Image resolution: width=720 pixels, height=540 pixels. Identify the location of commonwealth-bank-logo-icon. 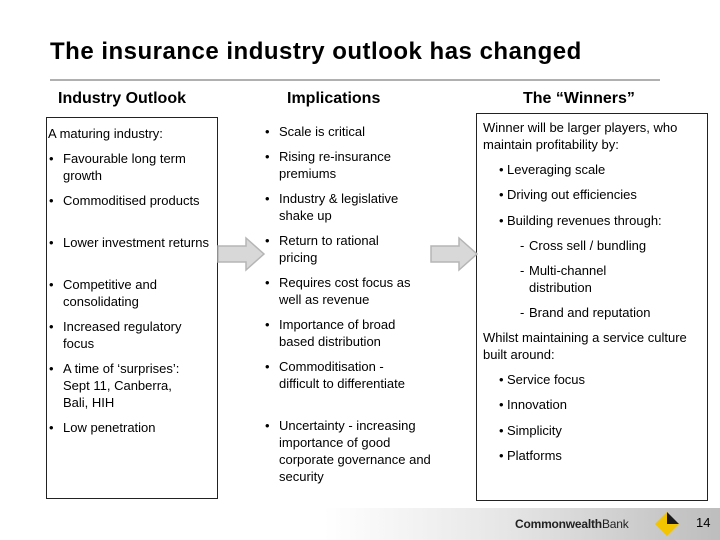
(667, 524).